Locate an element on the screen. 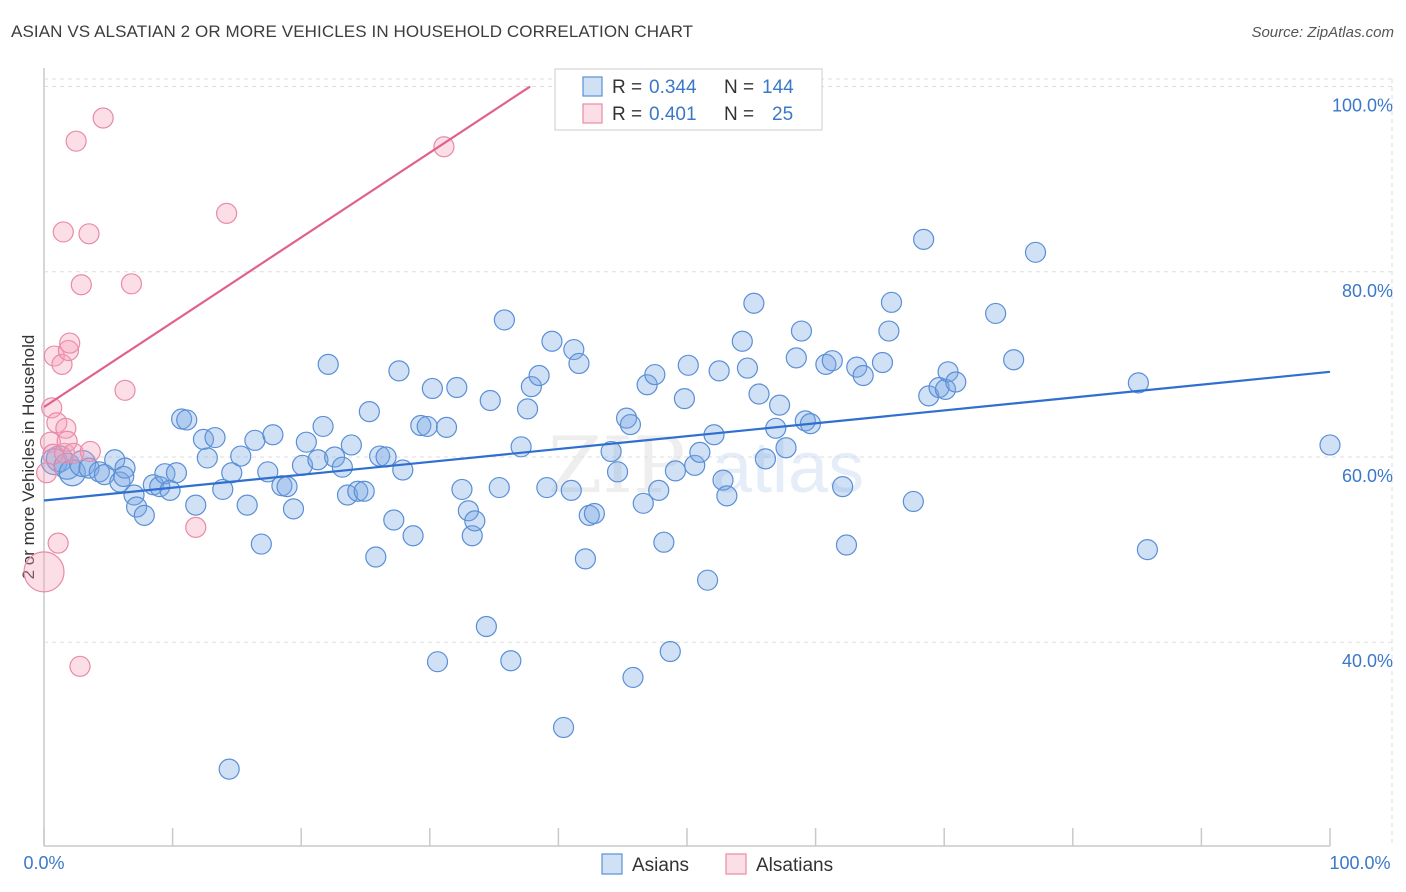 Image resolution: width=1406 pixels, height=892 pixels. legend-n-label-alsatians: N = is located at coordinates (739, 114).